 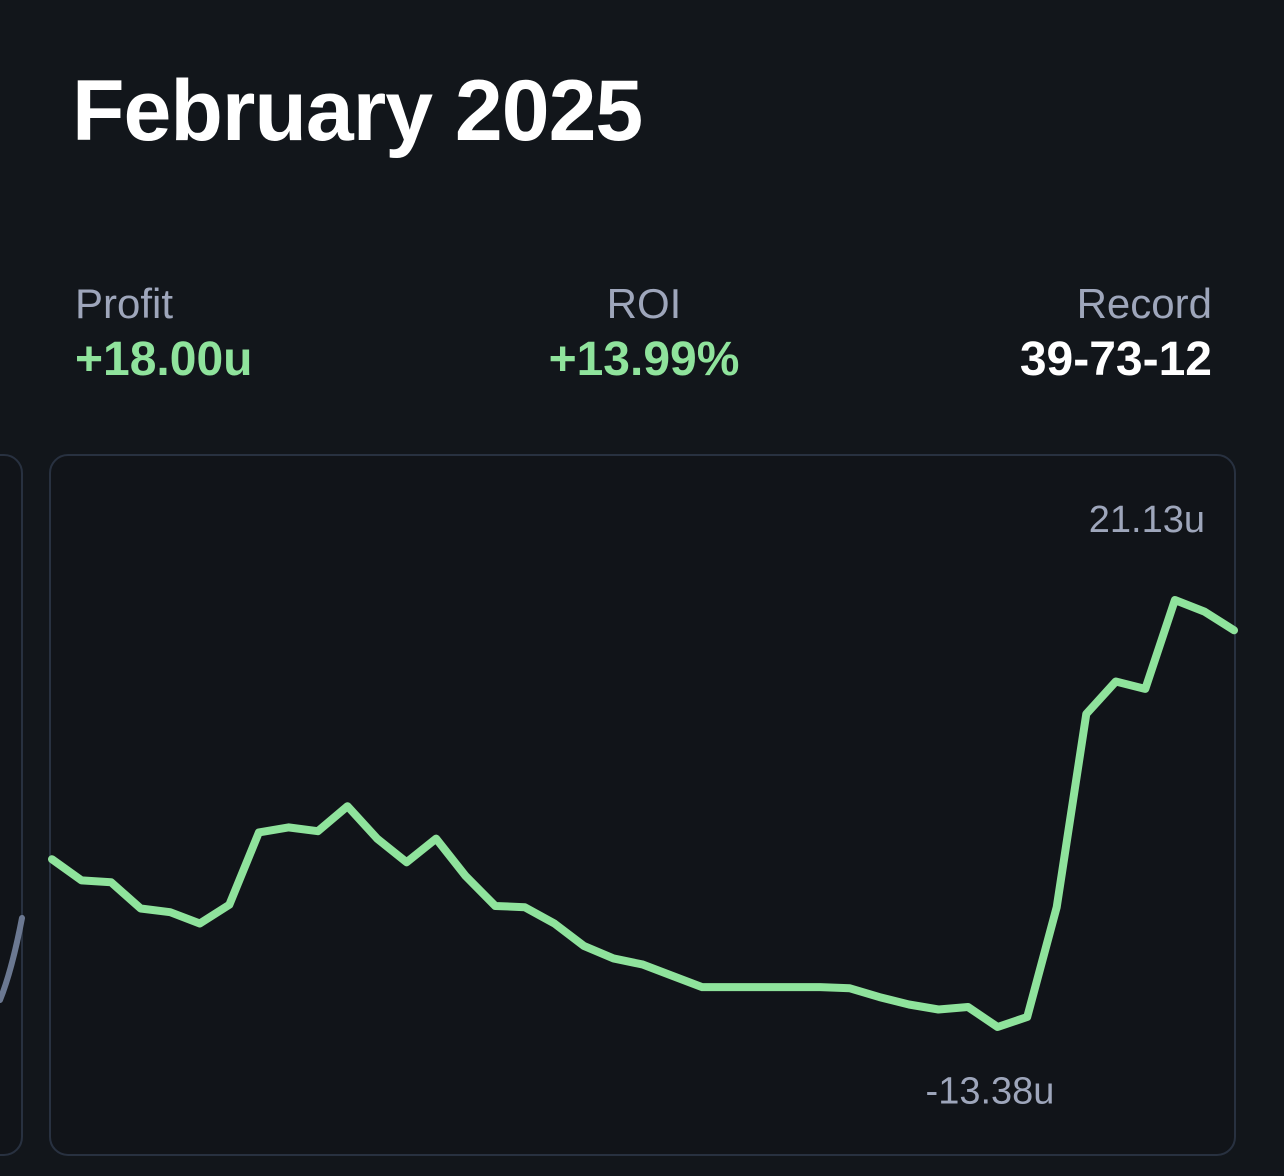 What do you see at coordinates (1147, 520) in the screenshot?
I see `extreme-label: 21.13u` at bounding box center [1147, 520].